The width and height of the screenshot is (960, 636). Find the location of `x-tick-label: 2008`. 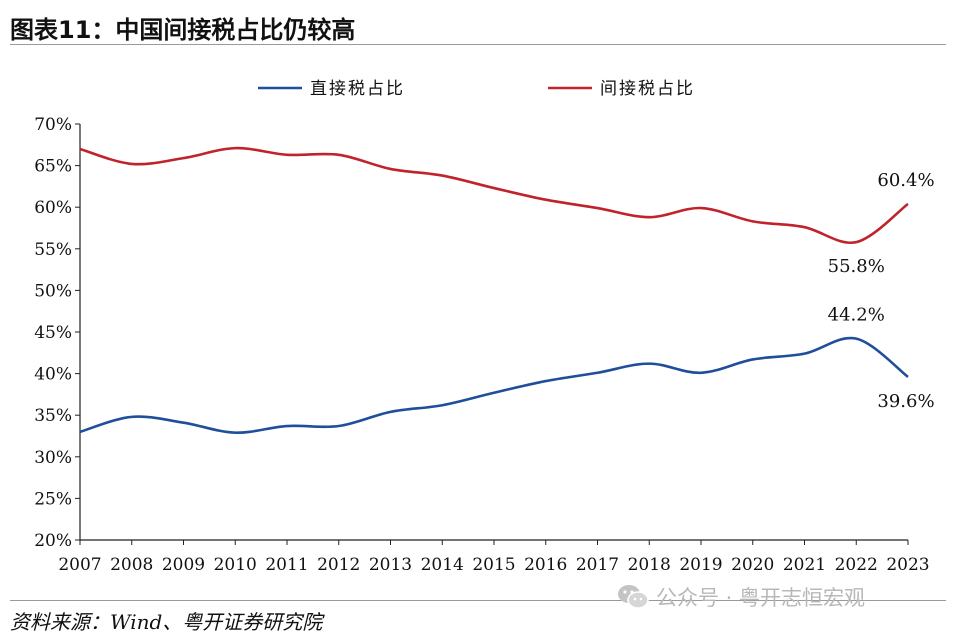

x-tick-label: 2008 is located at coordinates (131, 565).